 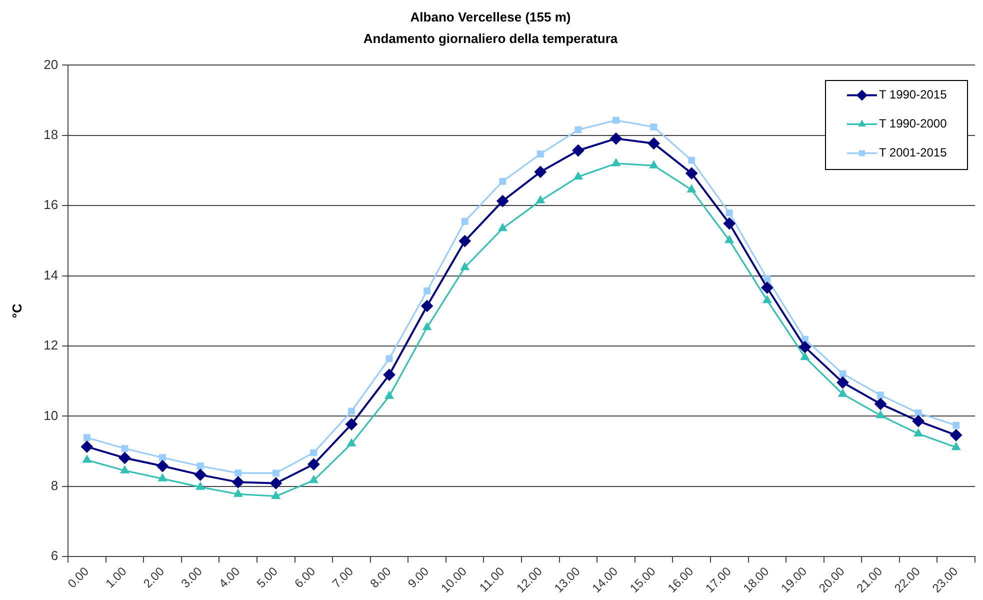 What do you see at coordinates (51, 274) in the screenshot?
I see `y-tick-label: 14` at bounding box center [51, 274].